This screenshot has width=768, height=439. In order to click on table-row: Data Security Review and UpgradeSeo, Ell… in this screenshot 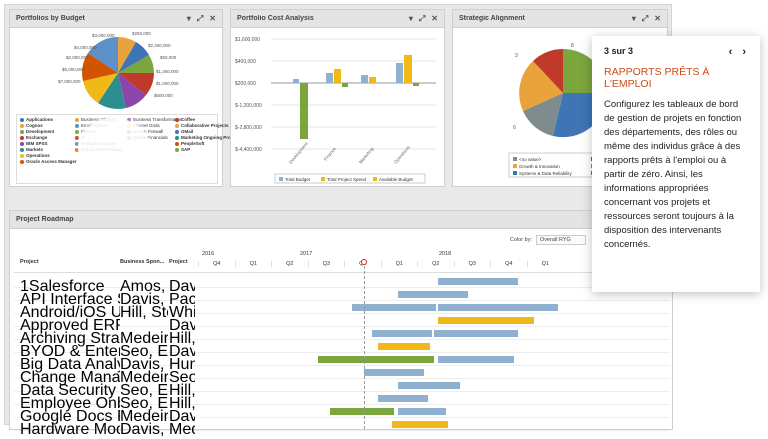, I will do `click(342, 389)`.